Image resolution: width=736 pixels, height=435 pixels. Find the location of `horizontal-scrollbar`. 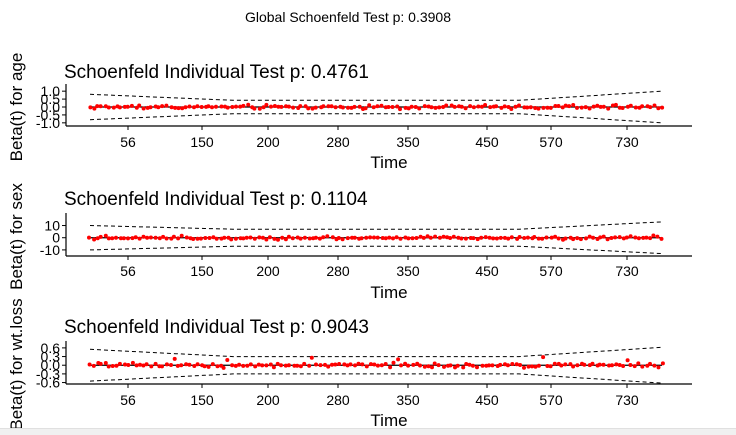

horizontal-scrollbar is located at coordinates (368, 431).